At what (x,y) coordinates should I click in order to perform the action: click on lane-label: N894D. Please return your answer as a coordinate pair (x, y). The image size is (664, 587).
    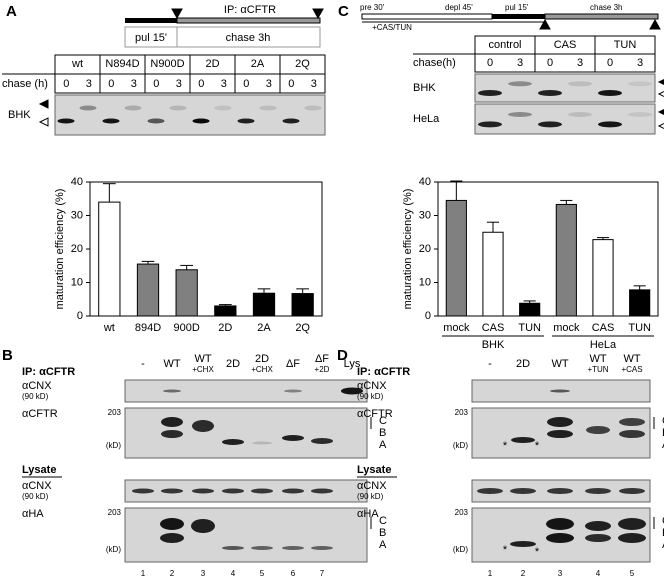
    Looking at the image, I should click on (122, 64).